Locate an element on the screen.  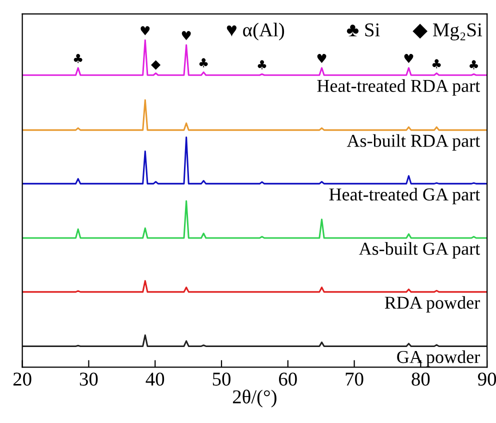
text: ♣ Si is located at coordinates (363, 29).